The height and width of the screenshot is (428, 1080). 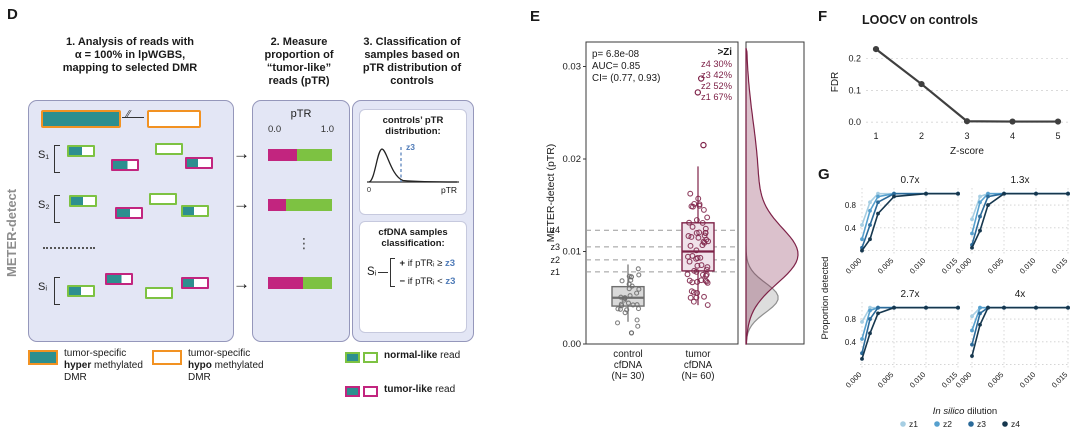 What do you see at coordinates (716, 64) in the screenshot?
I see `e-zi-row: z4 30%` at bounding box center [716, 64].